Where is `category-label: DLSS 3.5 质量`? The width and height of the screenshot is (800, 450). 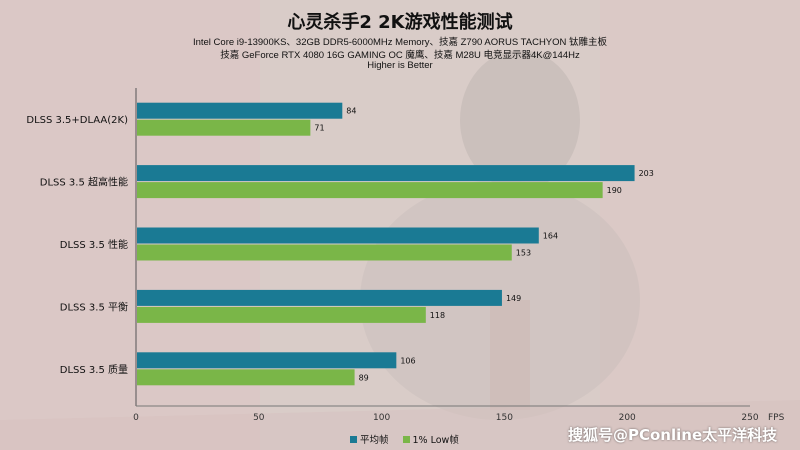 category-label: DLSS 3.5 质量 is located at coordinates (94, 370).